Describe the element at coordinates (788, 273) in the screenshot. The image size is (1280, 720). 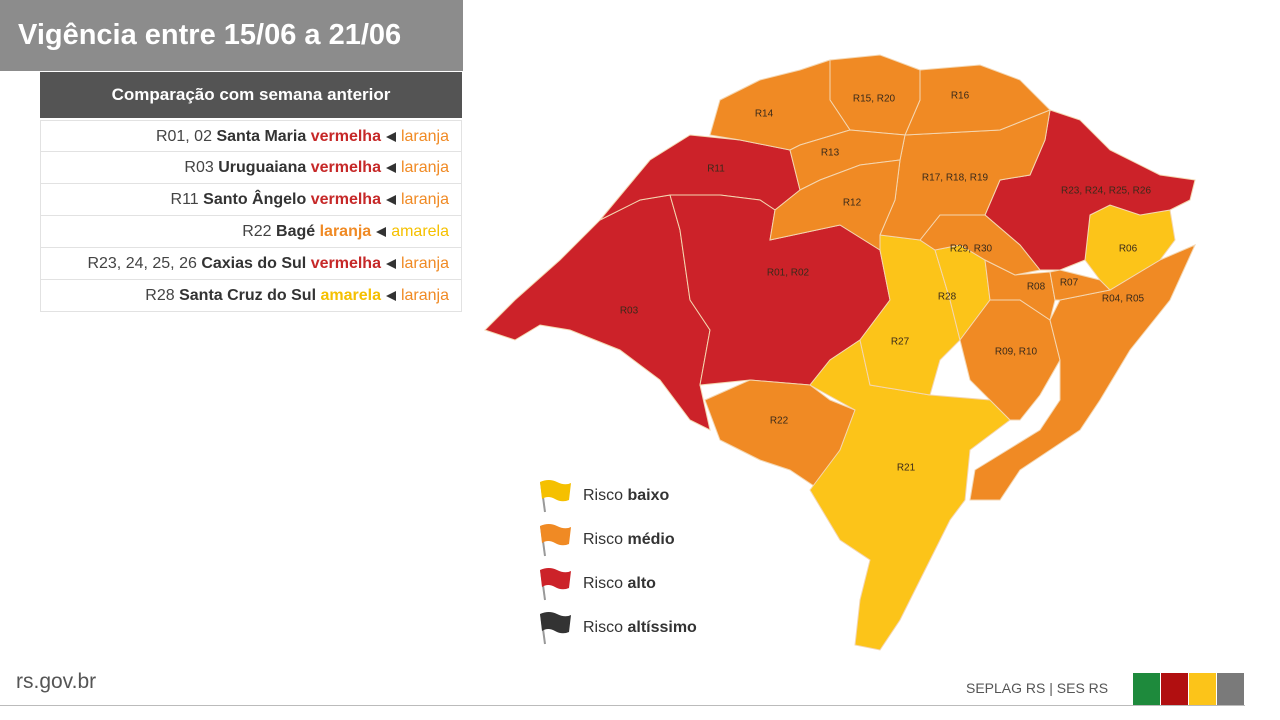
I see `region-label: R01, R02` at that location.